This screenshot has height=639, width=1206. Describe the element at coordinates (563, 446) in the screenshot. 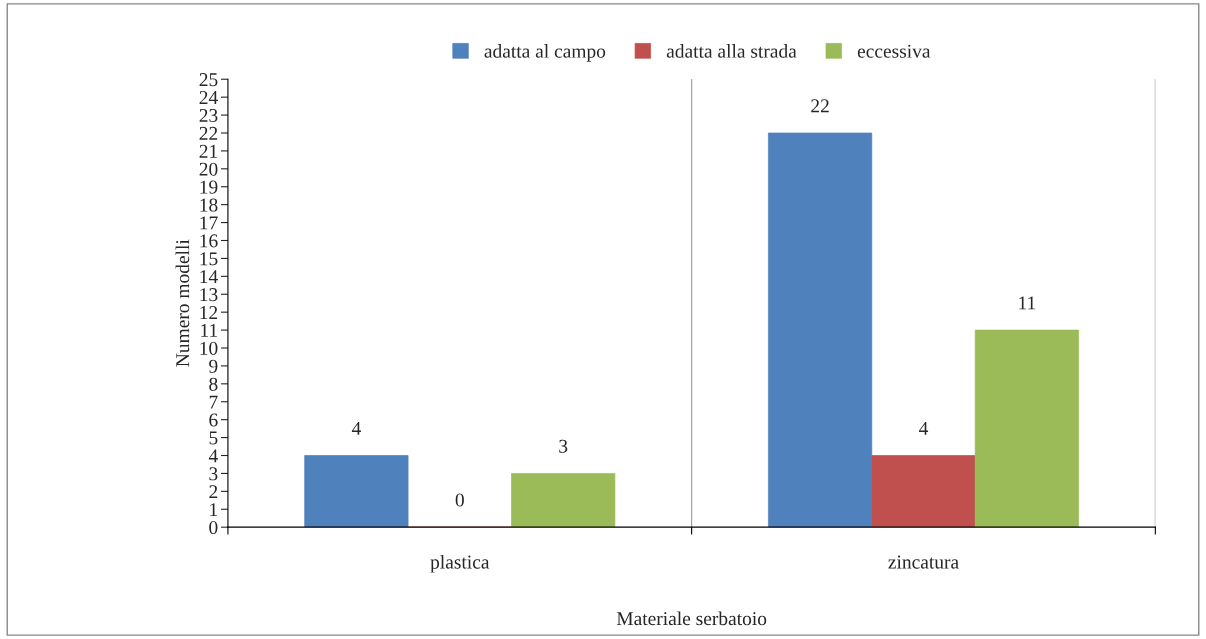

I see `data-label: 3` at that location.